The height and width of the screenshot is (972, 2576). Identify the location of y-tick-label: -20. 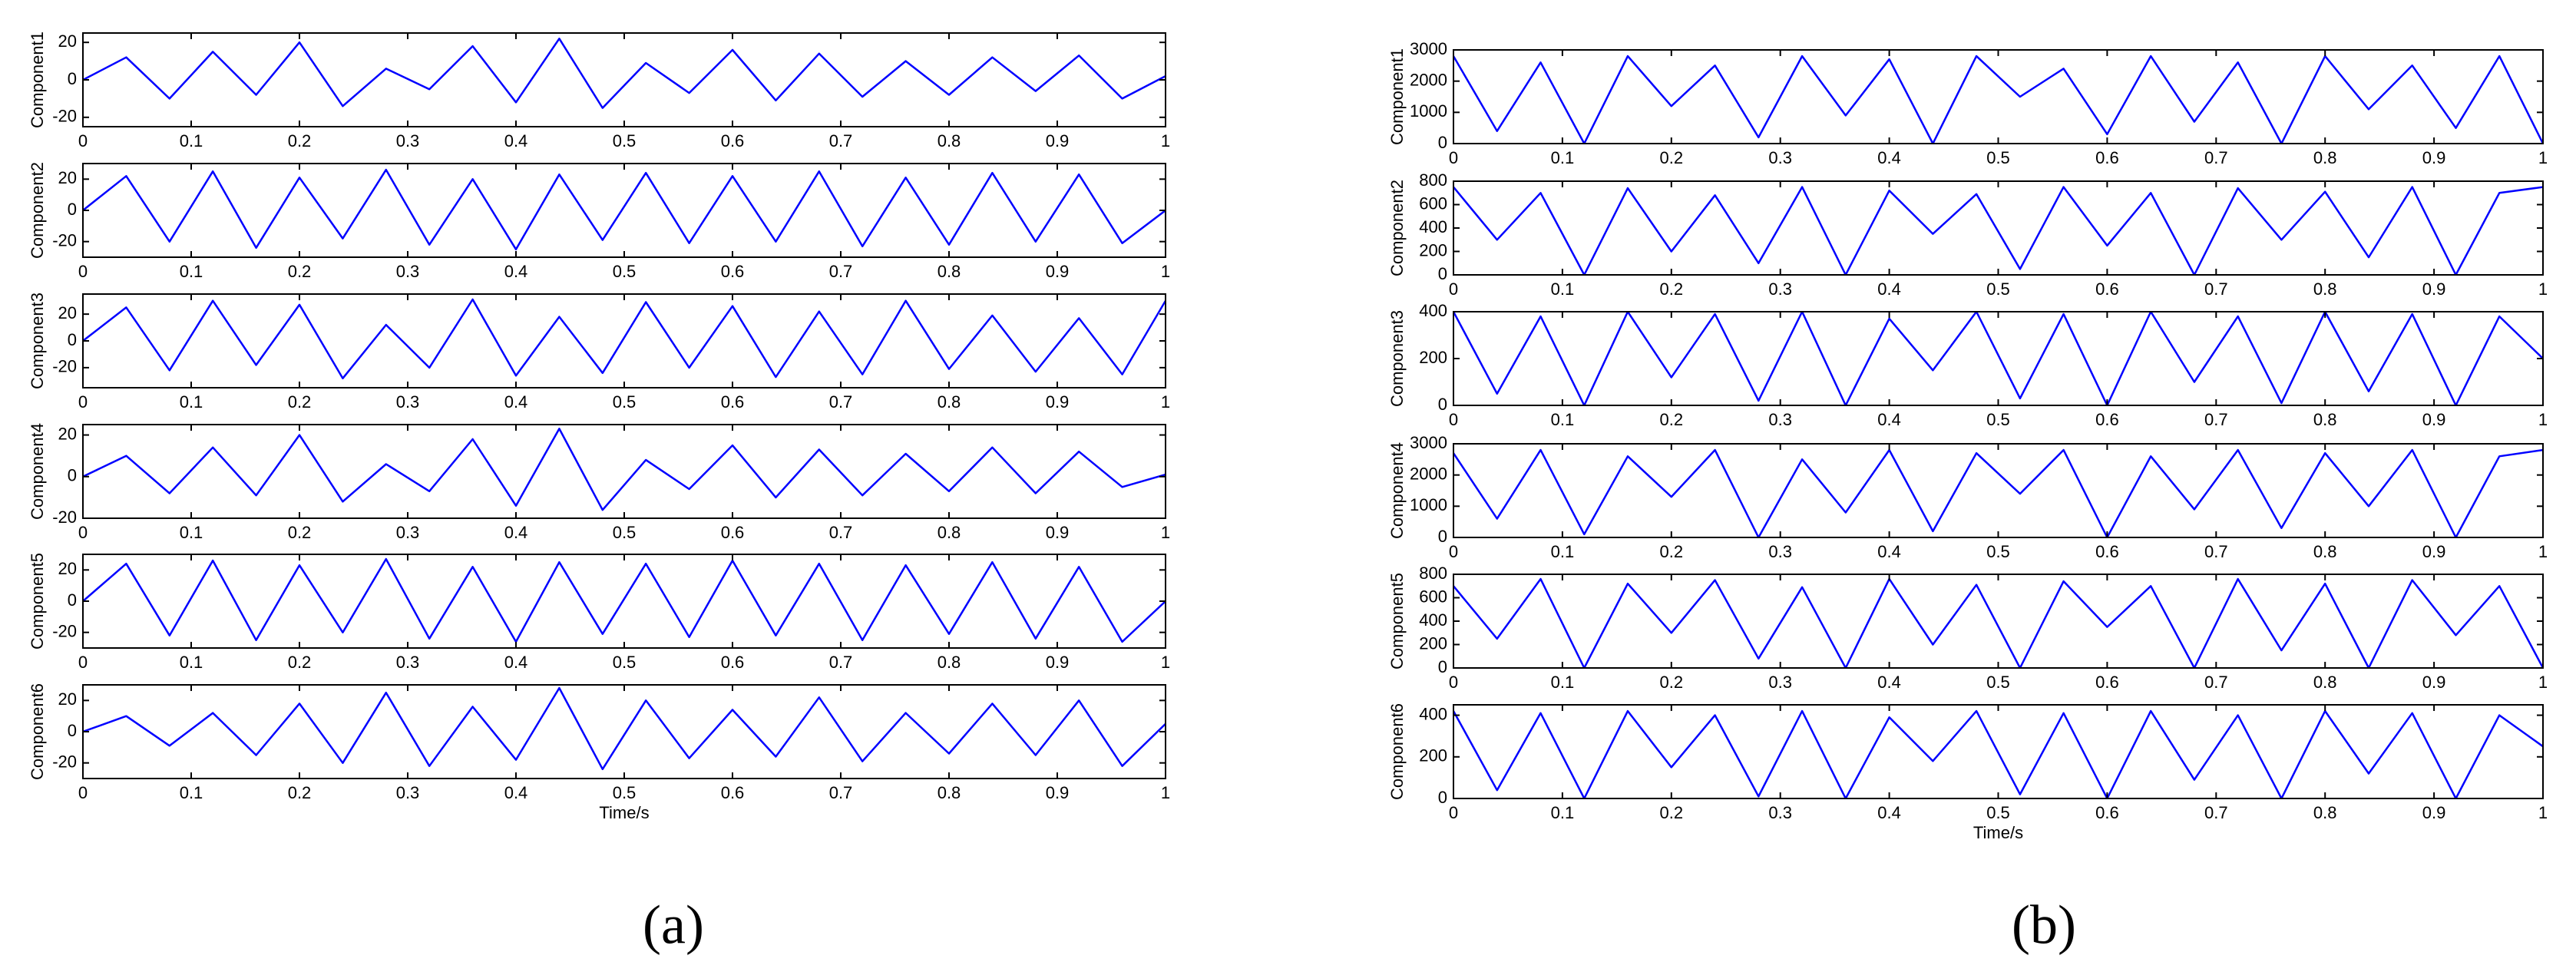
(64, 116).